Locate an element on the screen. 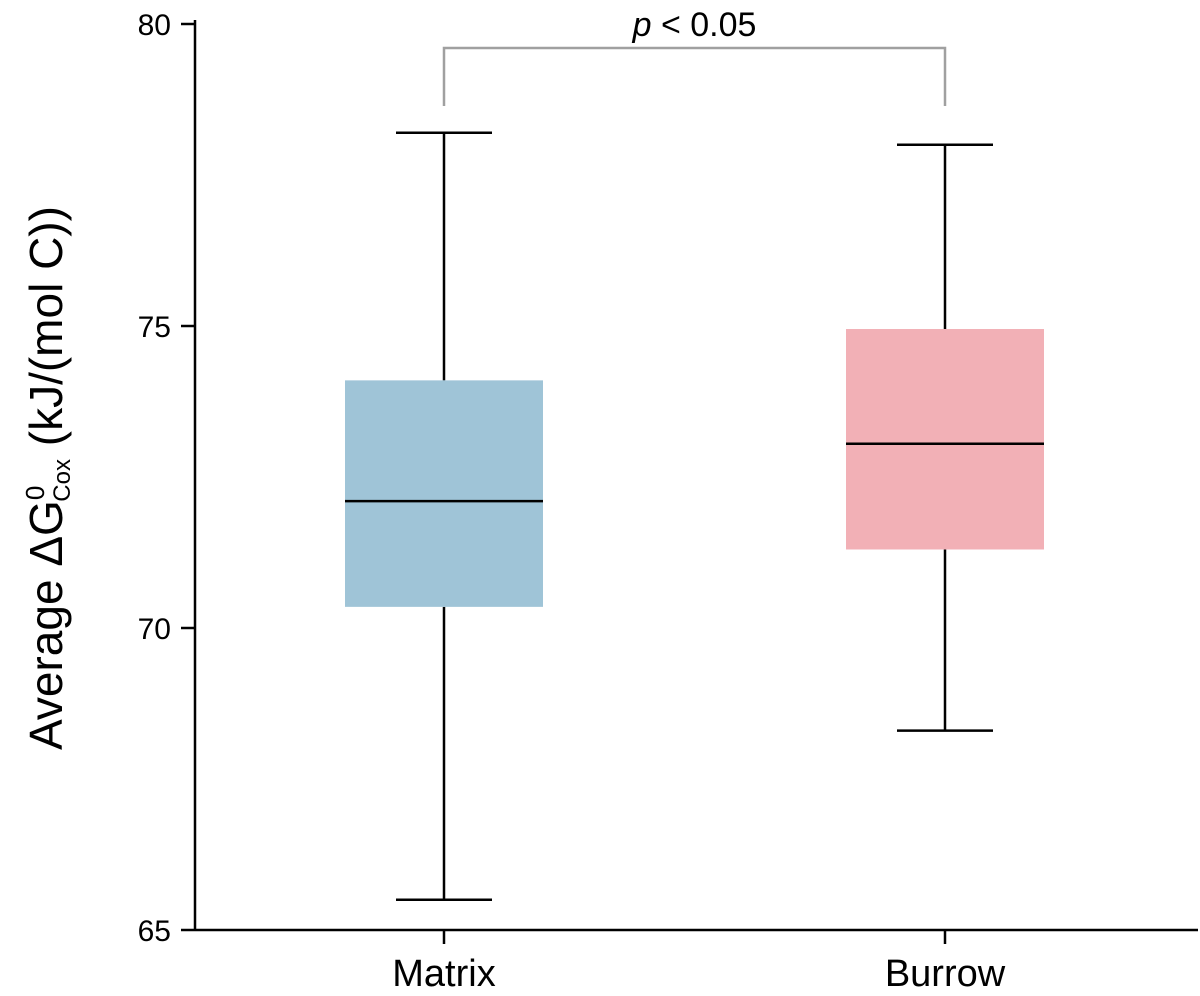 The height and width of the screenshot is (996, 1200). significance-bracket-group: p < 0.05 is located at coordinates (694, 56).